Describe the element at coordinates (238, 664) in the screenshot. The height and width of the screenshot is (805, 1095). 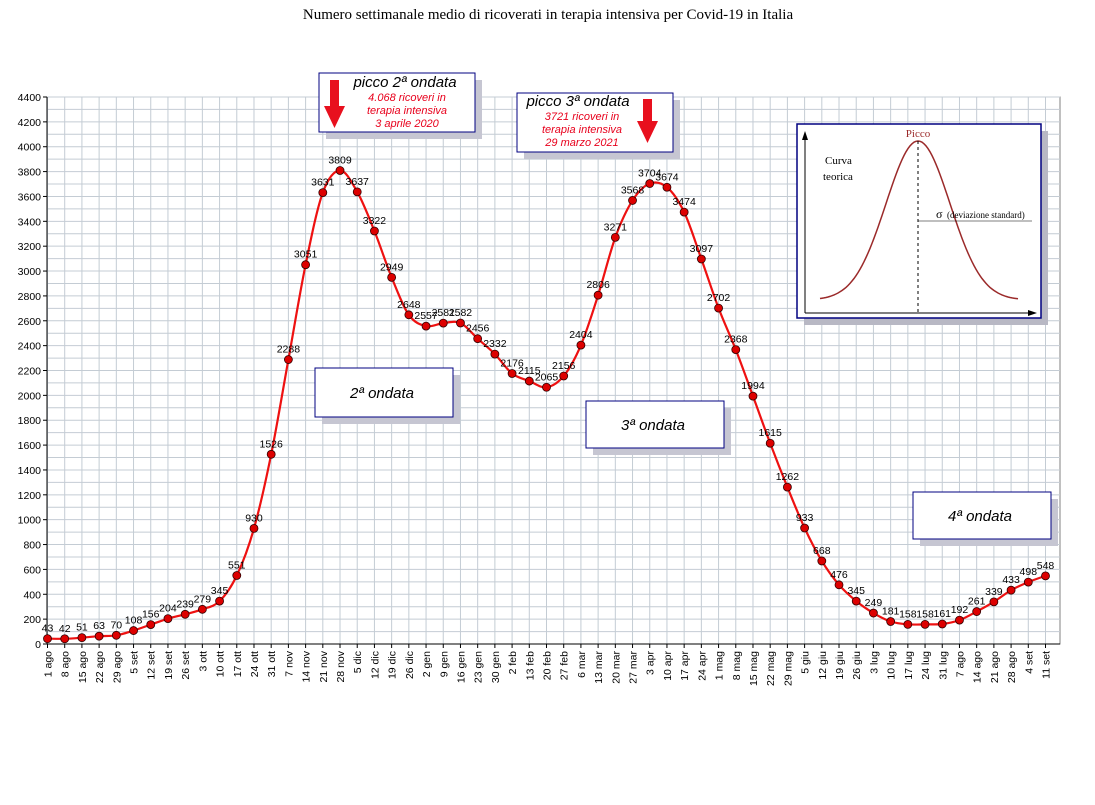
I see `x-tick-label: 17 ott` at that location.